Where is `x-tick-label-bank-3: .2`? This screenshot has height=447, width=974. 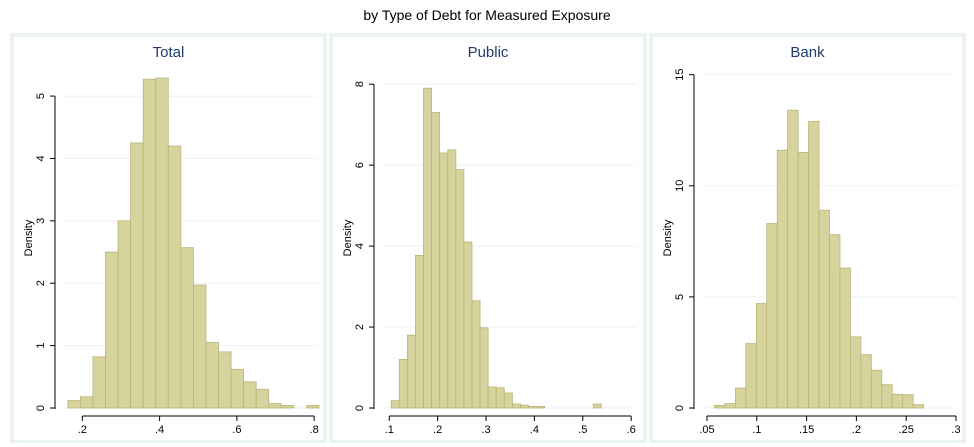 x-tick-label-bank-3: .2 is located at coordinates (856, 430).